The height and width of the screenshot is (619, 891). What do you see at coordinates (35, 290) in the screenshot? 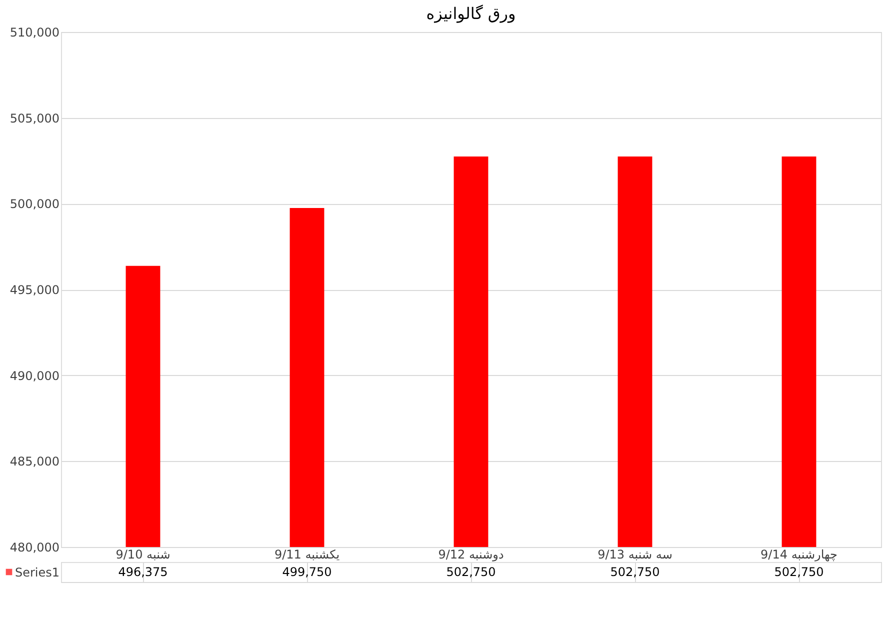
I see `y-tick-label: 495,000` at bounding box center [35, 290].